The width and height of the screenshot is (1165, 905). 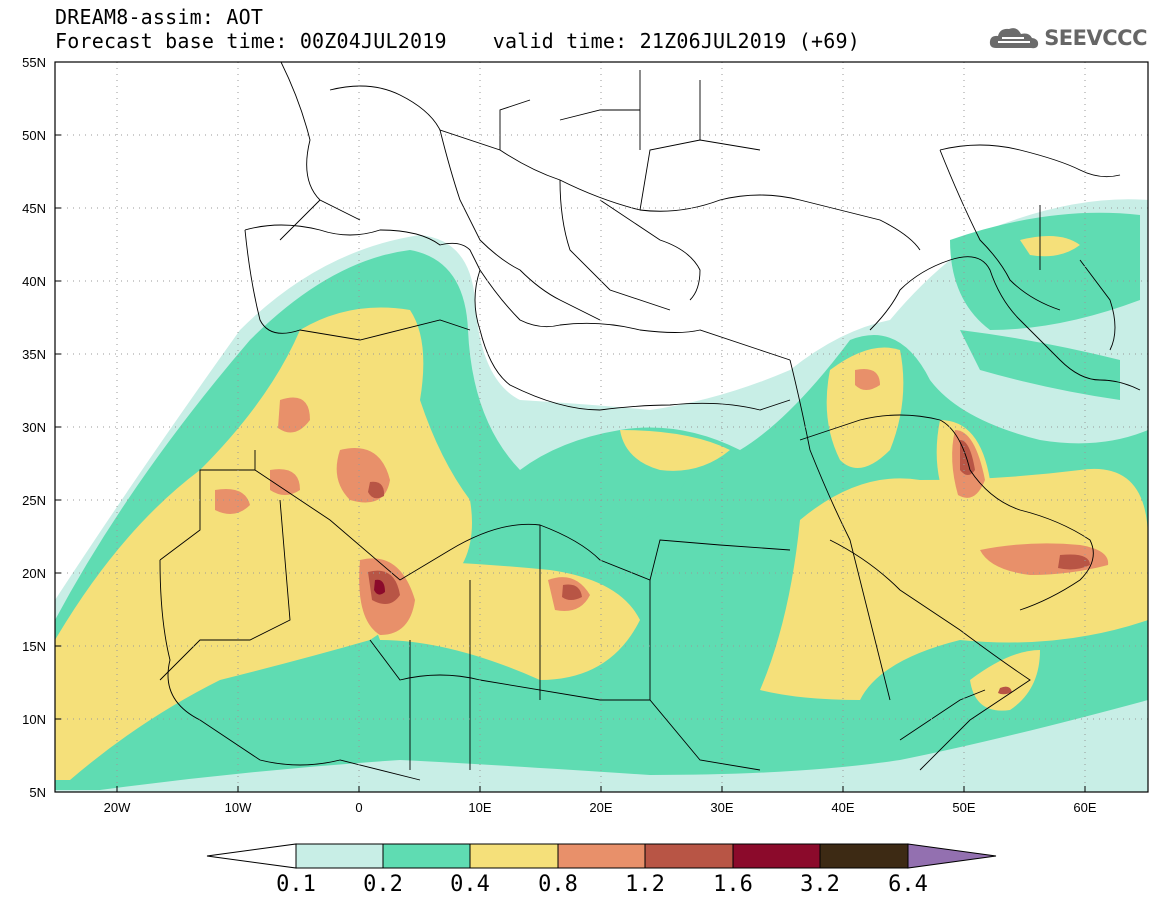 What do you see at coordinates (470, 884) in the screenshot?
I see `colorbar-label: 0.4` at bounding box center [470, 884].